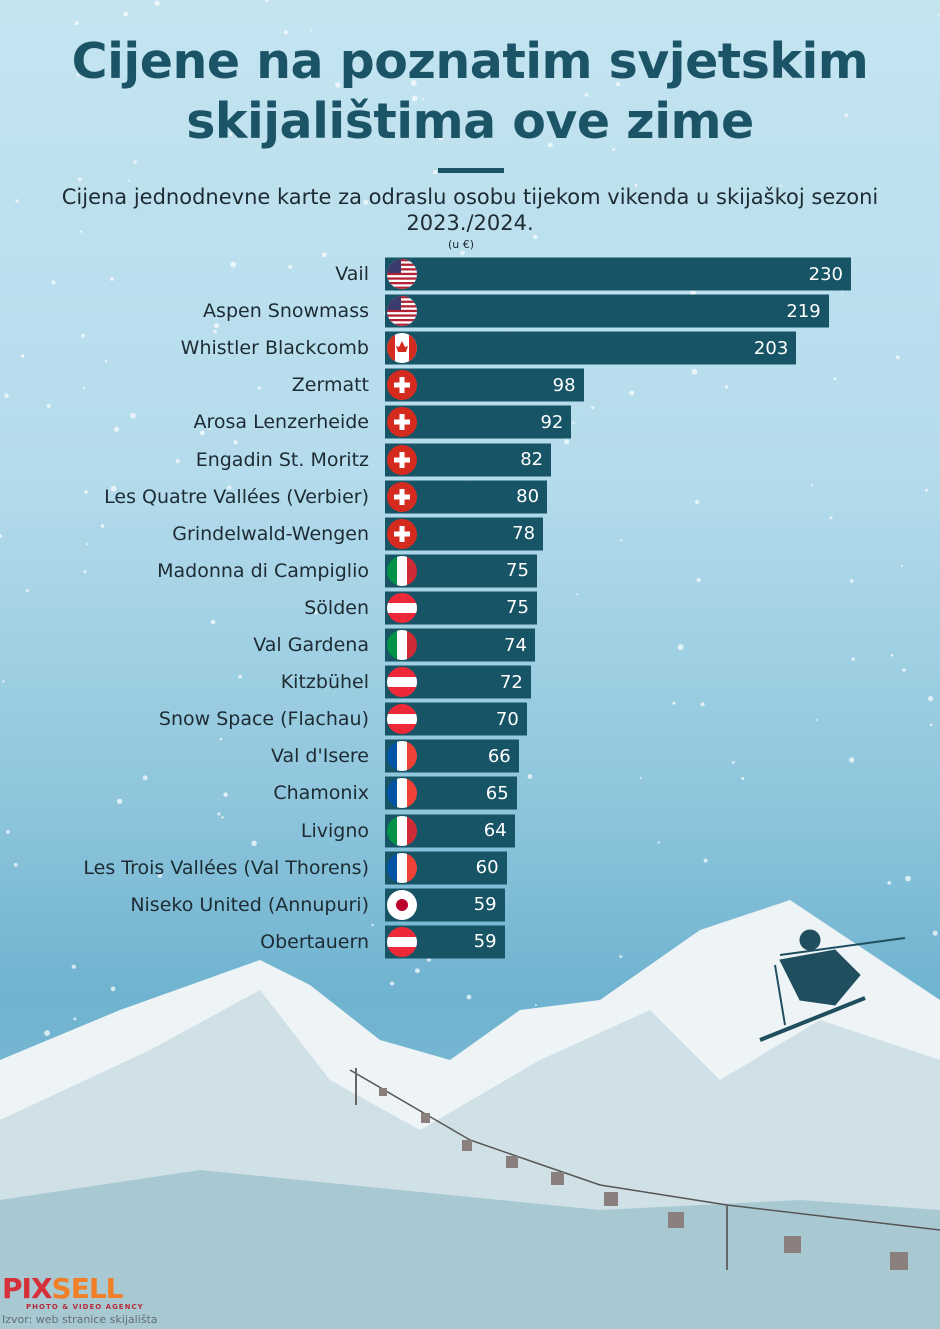 The image size is (940, 1329). What do you see at coordinates (282, 459) in the screenshot?
I see `category-label: Engadin St. Moritz` at bounding box center [282, 459].